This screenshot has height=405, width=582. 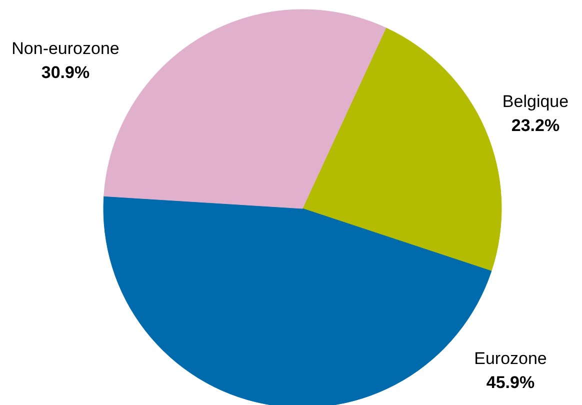 What do you see at coordinates (65, 72) in the screenshot?
I see `data-label: 30.9%` at bounding box center [65, 72].